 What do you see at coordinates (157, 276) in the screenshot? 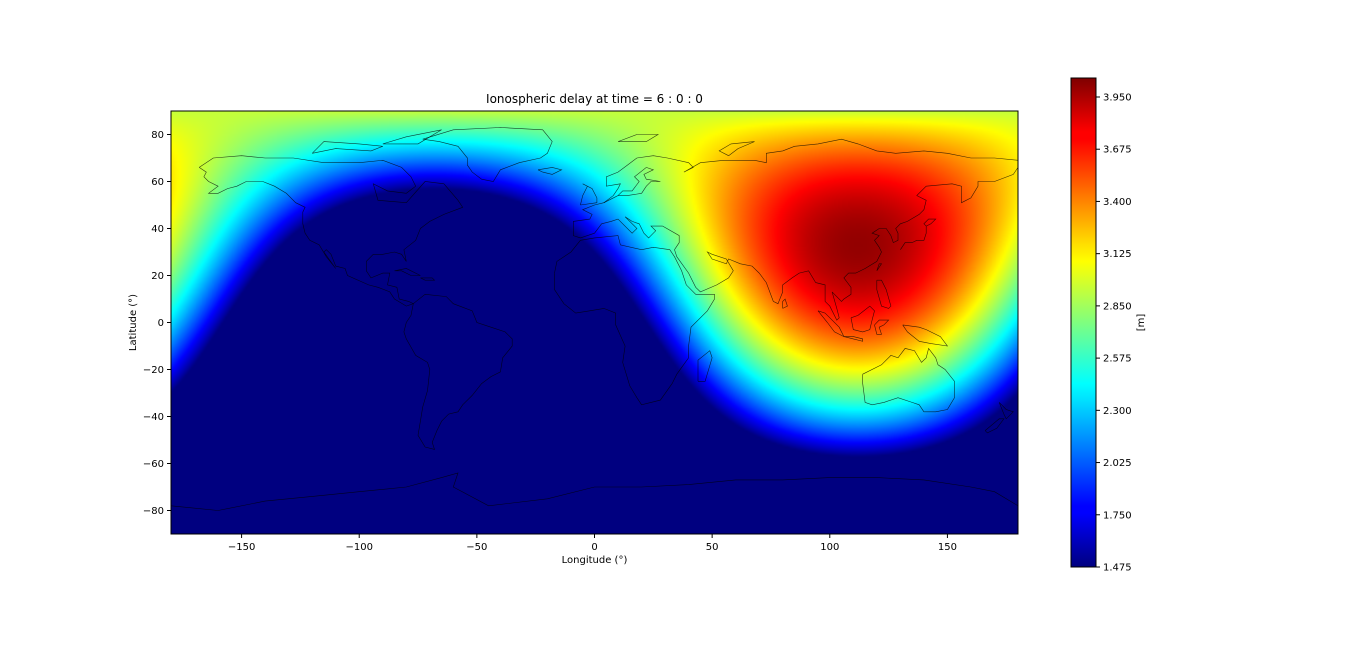
I see `y-tick-label: 20` at bounding box center [157, 276].